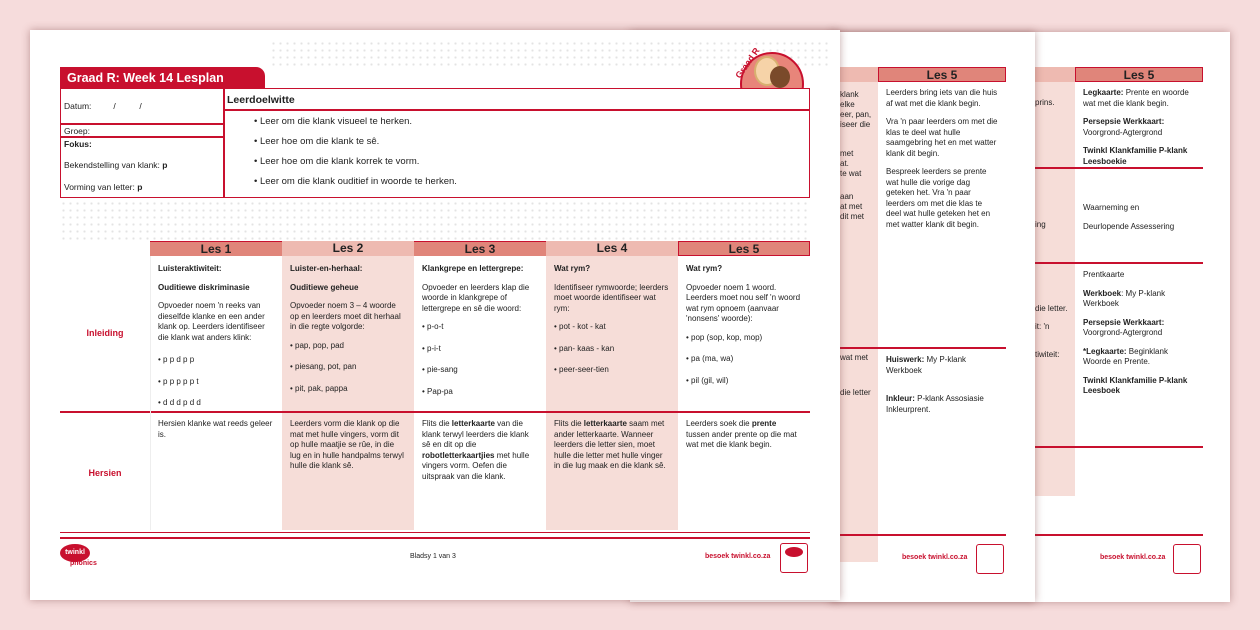 The width and height of the screenshot is (1260, 630). What do you see at coordinates (433, 556) in the screenshot?
I see `page-number: Bladsy 1 van 3` at bounding box center [433, 556].